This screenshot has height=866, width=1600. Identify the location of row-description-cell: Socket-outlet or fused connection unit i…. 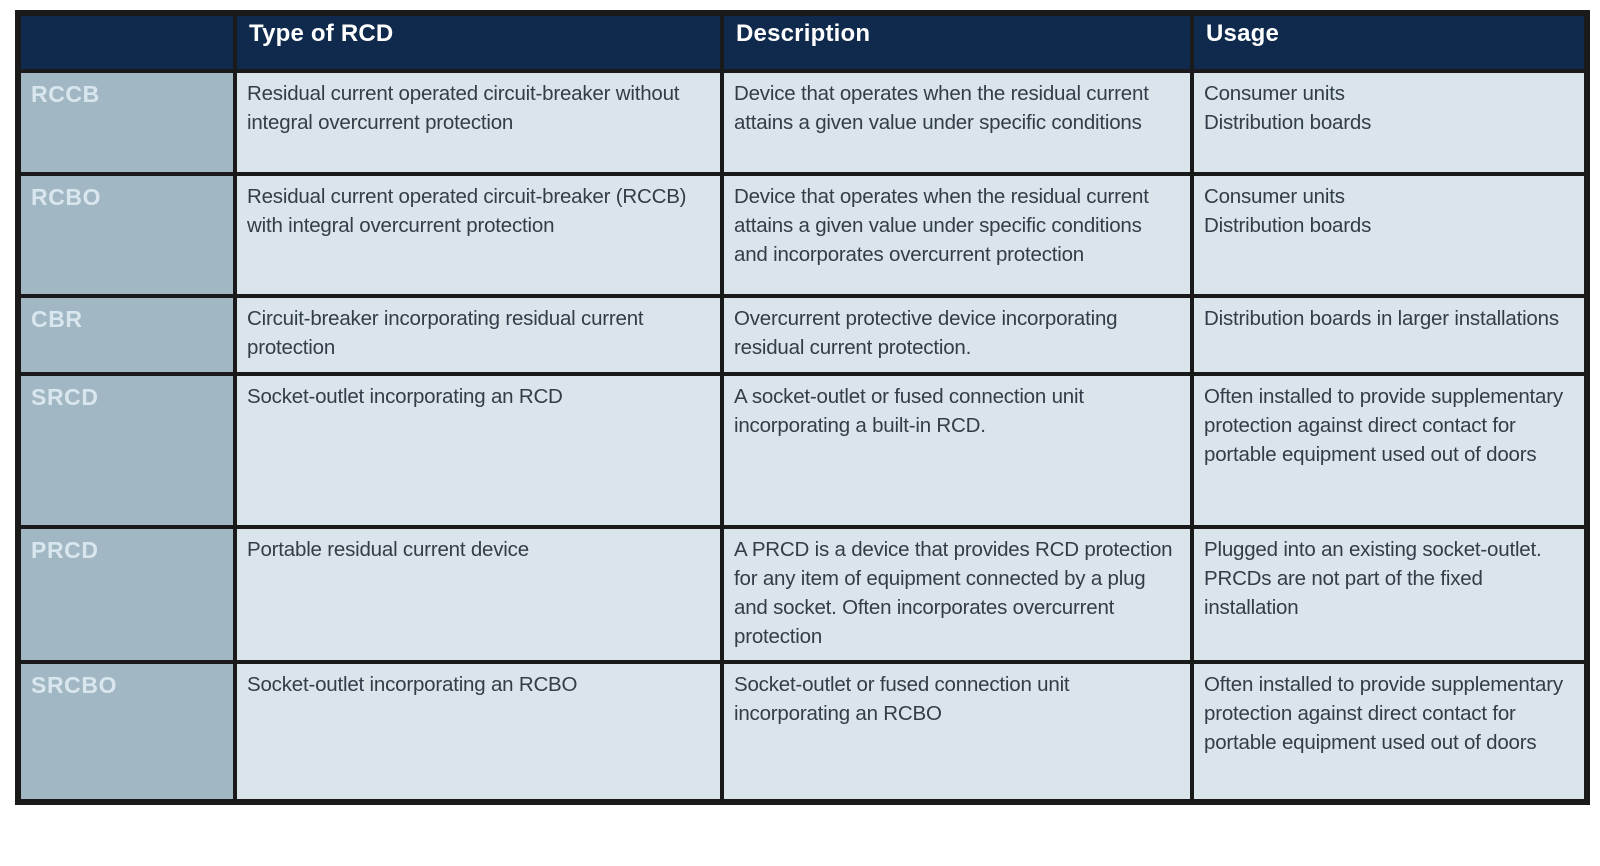
(957, 732).